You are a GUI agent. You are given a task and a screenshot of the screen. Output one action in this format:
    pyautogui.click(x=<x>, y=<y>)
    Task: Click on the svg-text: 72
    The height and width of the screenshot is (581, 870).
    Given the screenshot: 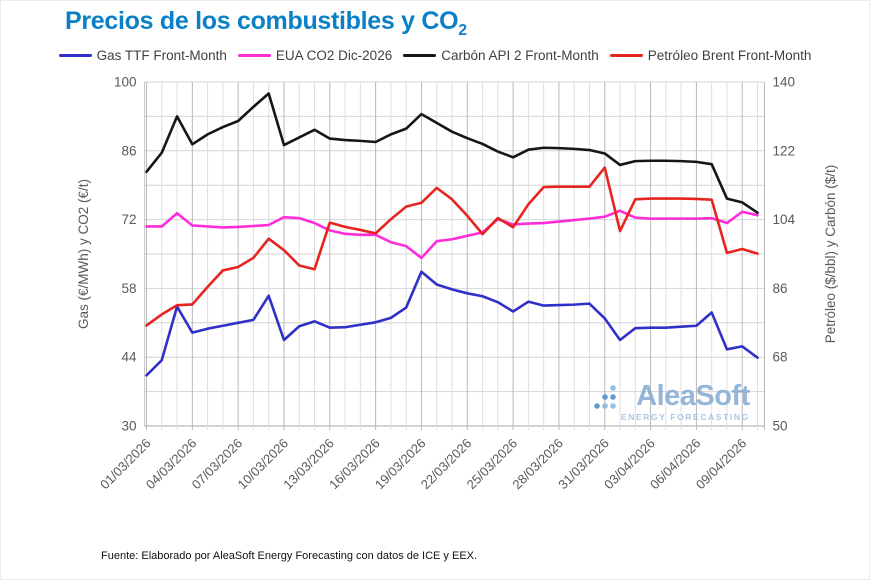 What is the action you would take?
    pyautogui.click(x=128, y=219)
    